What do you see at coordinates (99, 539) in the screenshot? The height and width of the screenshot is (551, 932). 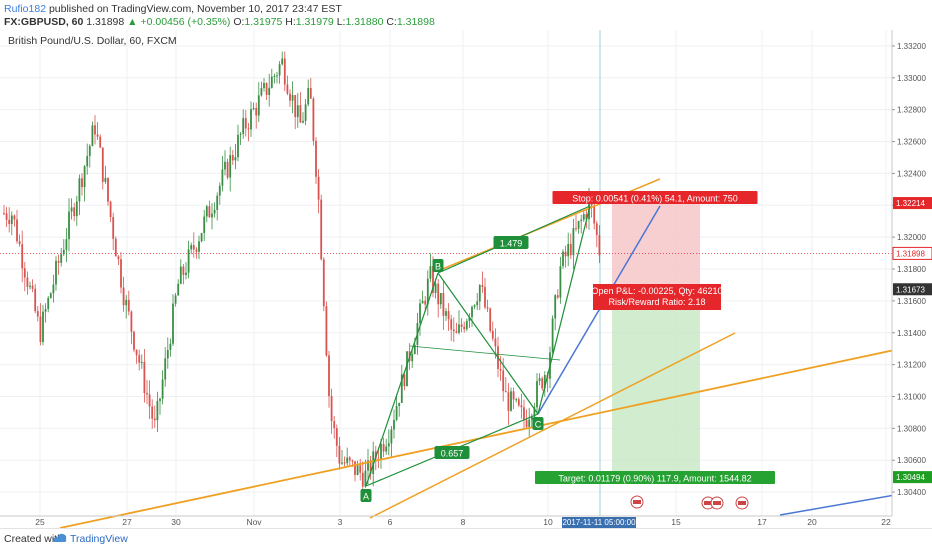 I see `tradingview-brand: TradingView` at bounding box center [99, 539].